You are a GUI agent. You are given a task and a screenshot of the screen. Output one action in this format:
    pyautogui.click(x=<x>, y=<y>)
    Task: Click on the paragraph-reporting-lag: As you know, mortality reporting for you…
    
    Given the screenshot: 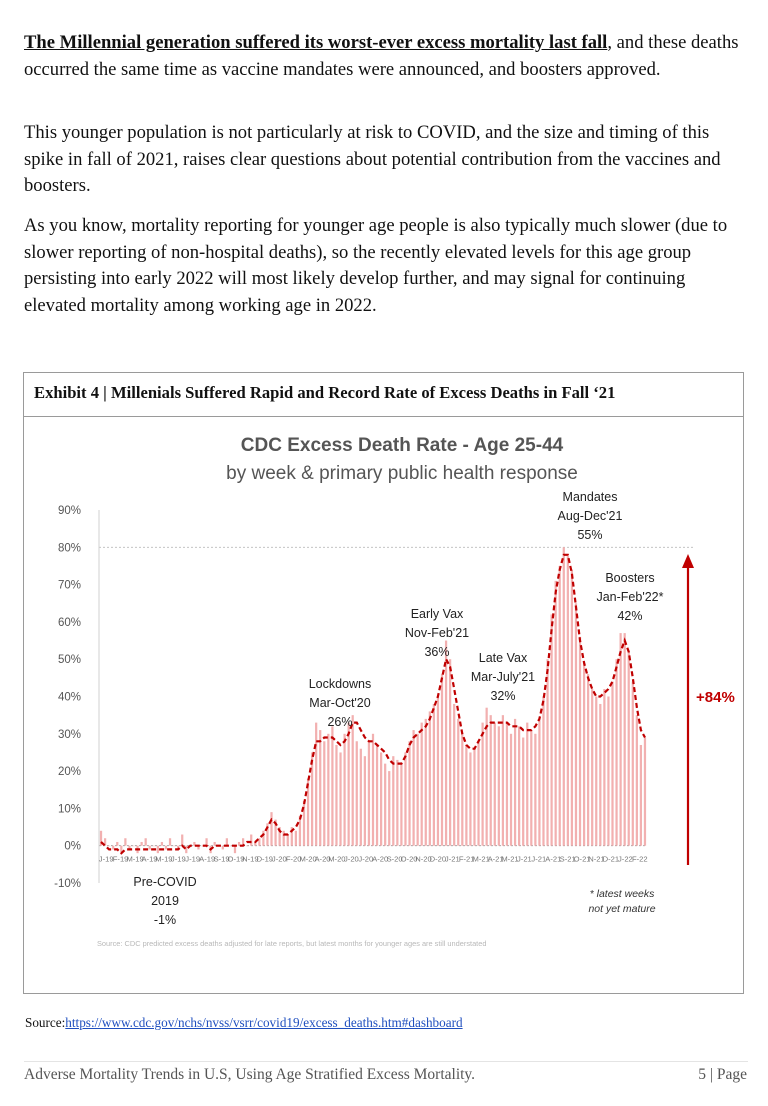 What is the action you would take?
    pyautogui.click(x=376, y=265)
    